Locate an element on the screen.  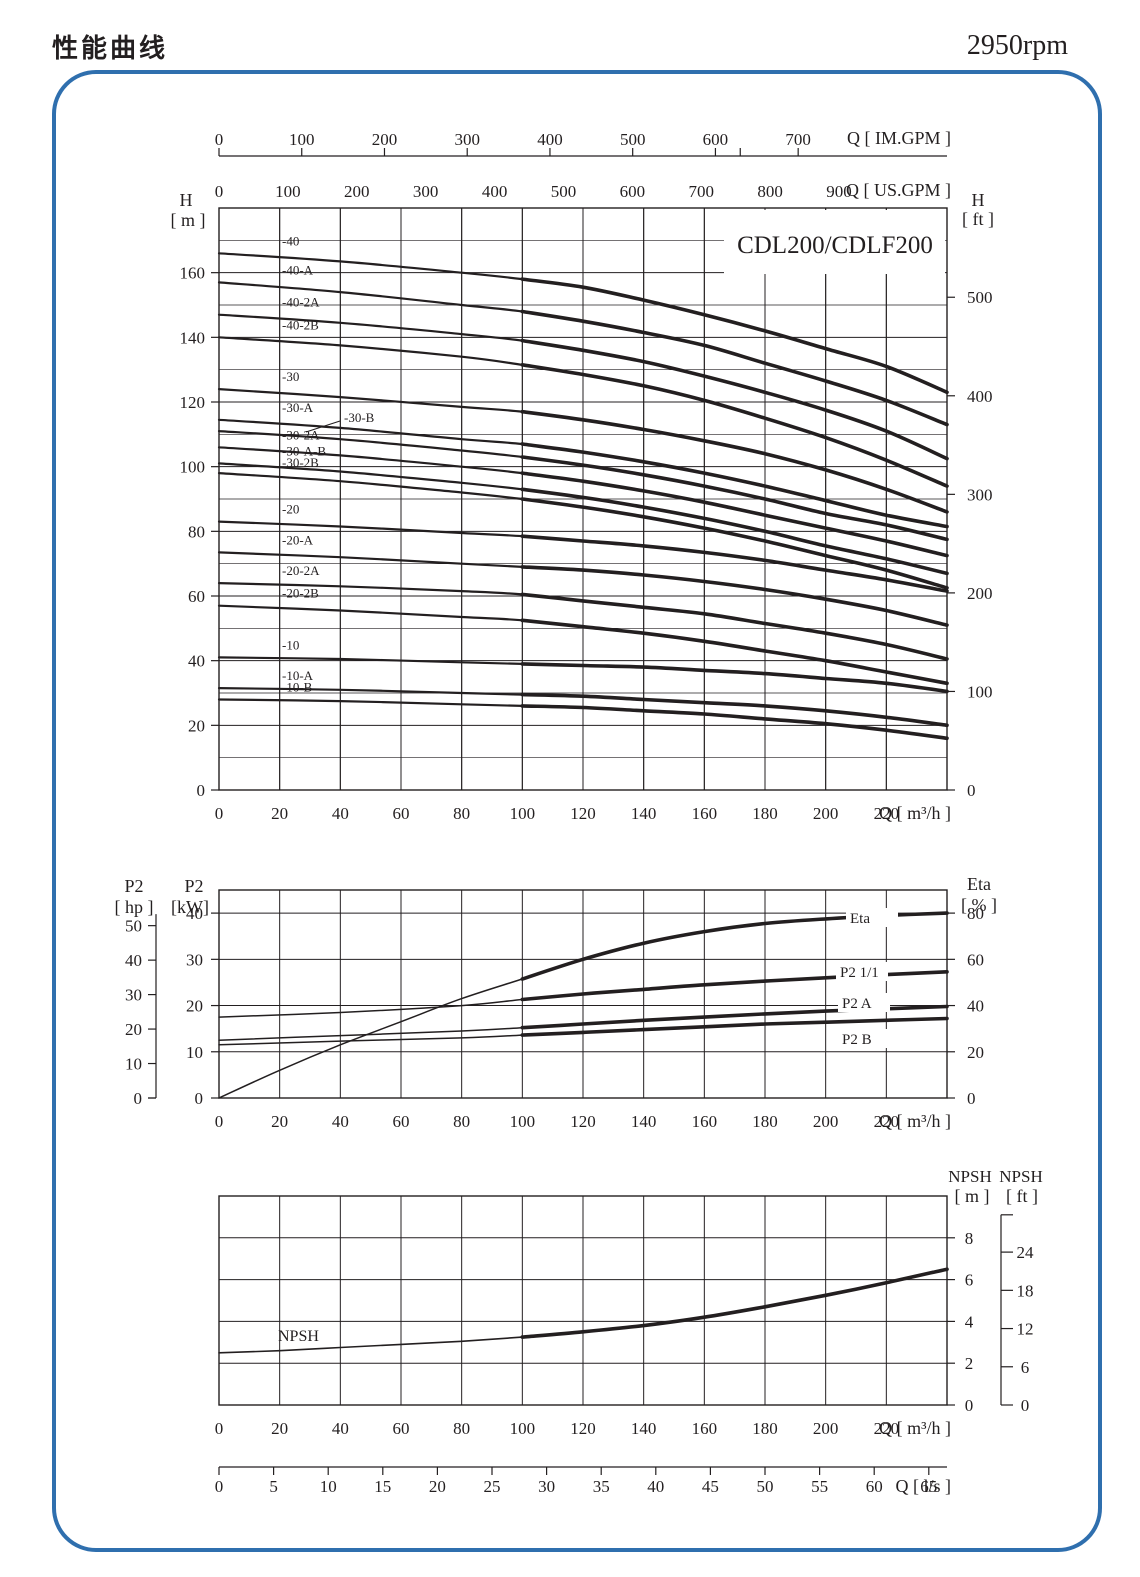
kw-axis-unit: [kW] is located at coordinates (190, 907).